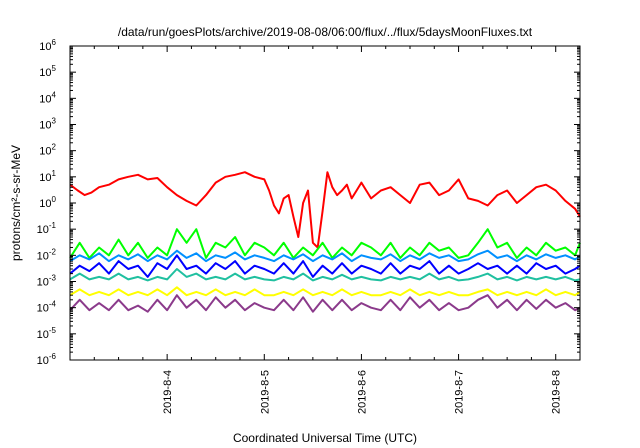 This screenshot has height=448, width=640. What do you see at coordinates (325, 438) in the screenshot?
I see `x-axis-label: Coordinated Universal Time (UTC)` at bounding box center [325, 438].